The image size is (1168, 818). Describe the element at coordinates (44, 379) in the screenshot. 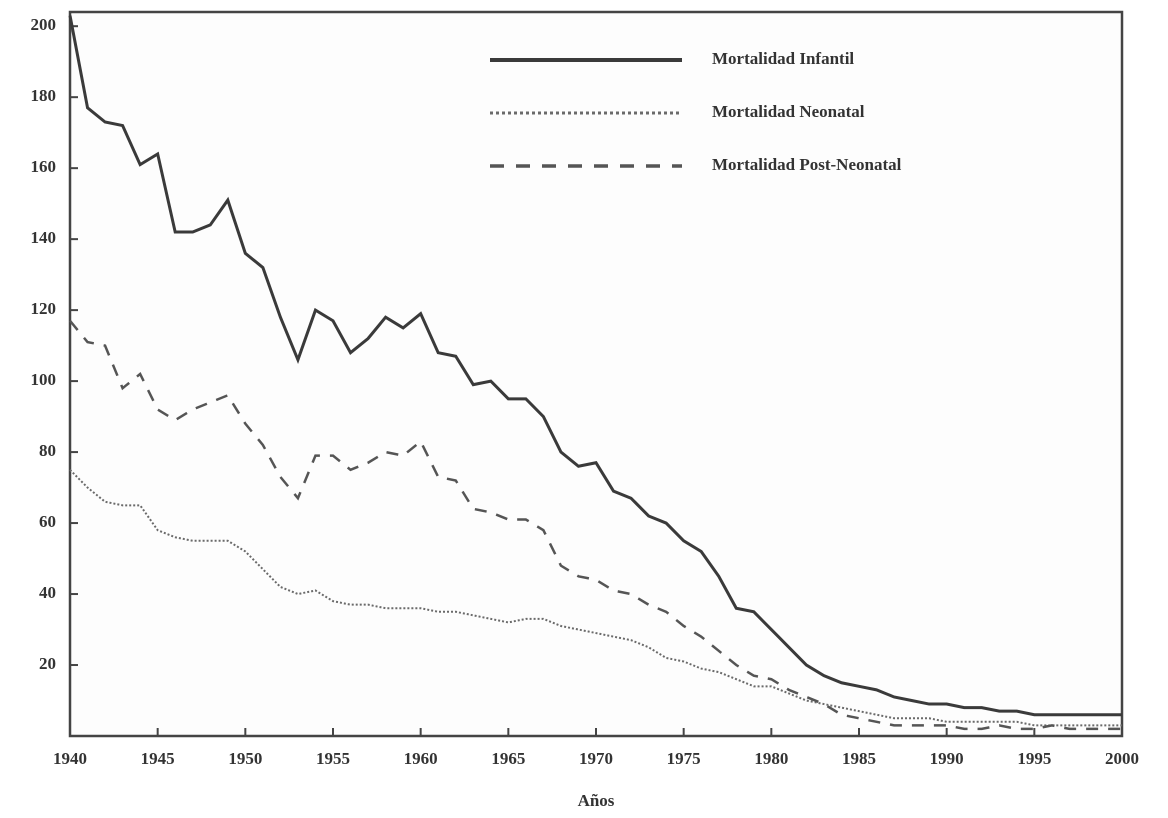

I see `y-tick-label: 100` at that location.